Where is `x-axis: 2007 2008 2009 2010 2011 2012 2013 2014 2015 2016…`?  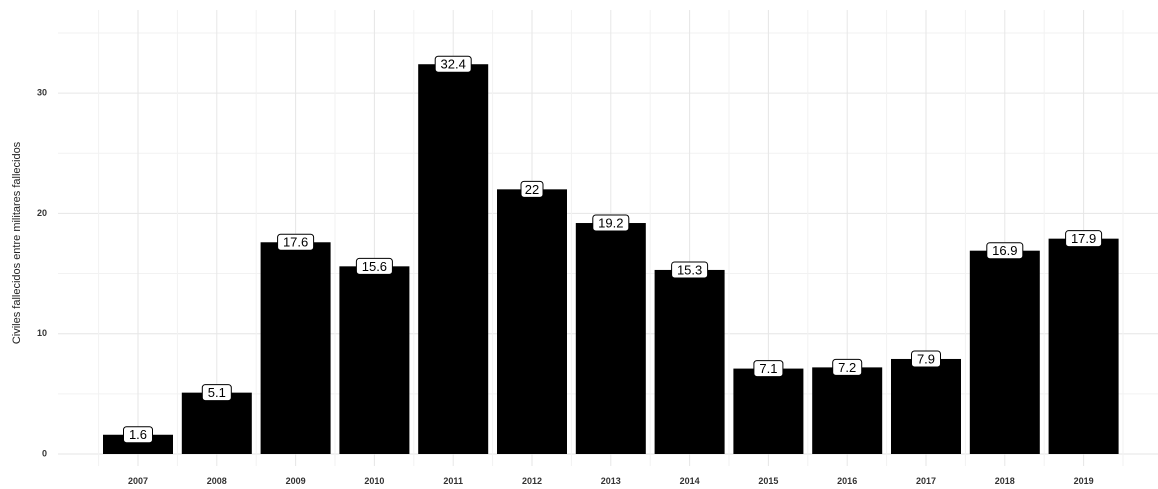
x-axis: 2007 2008 2009 2010 2011 2012 2013 2014 2015 2016… is located at coordinates (611, 481).